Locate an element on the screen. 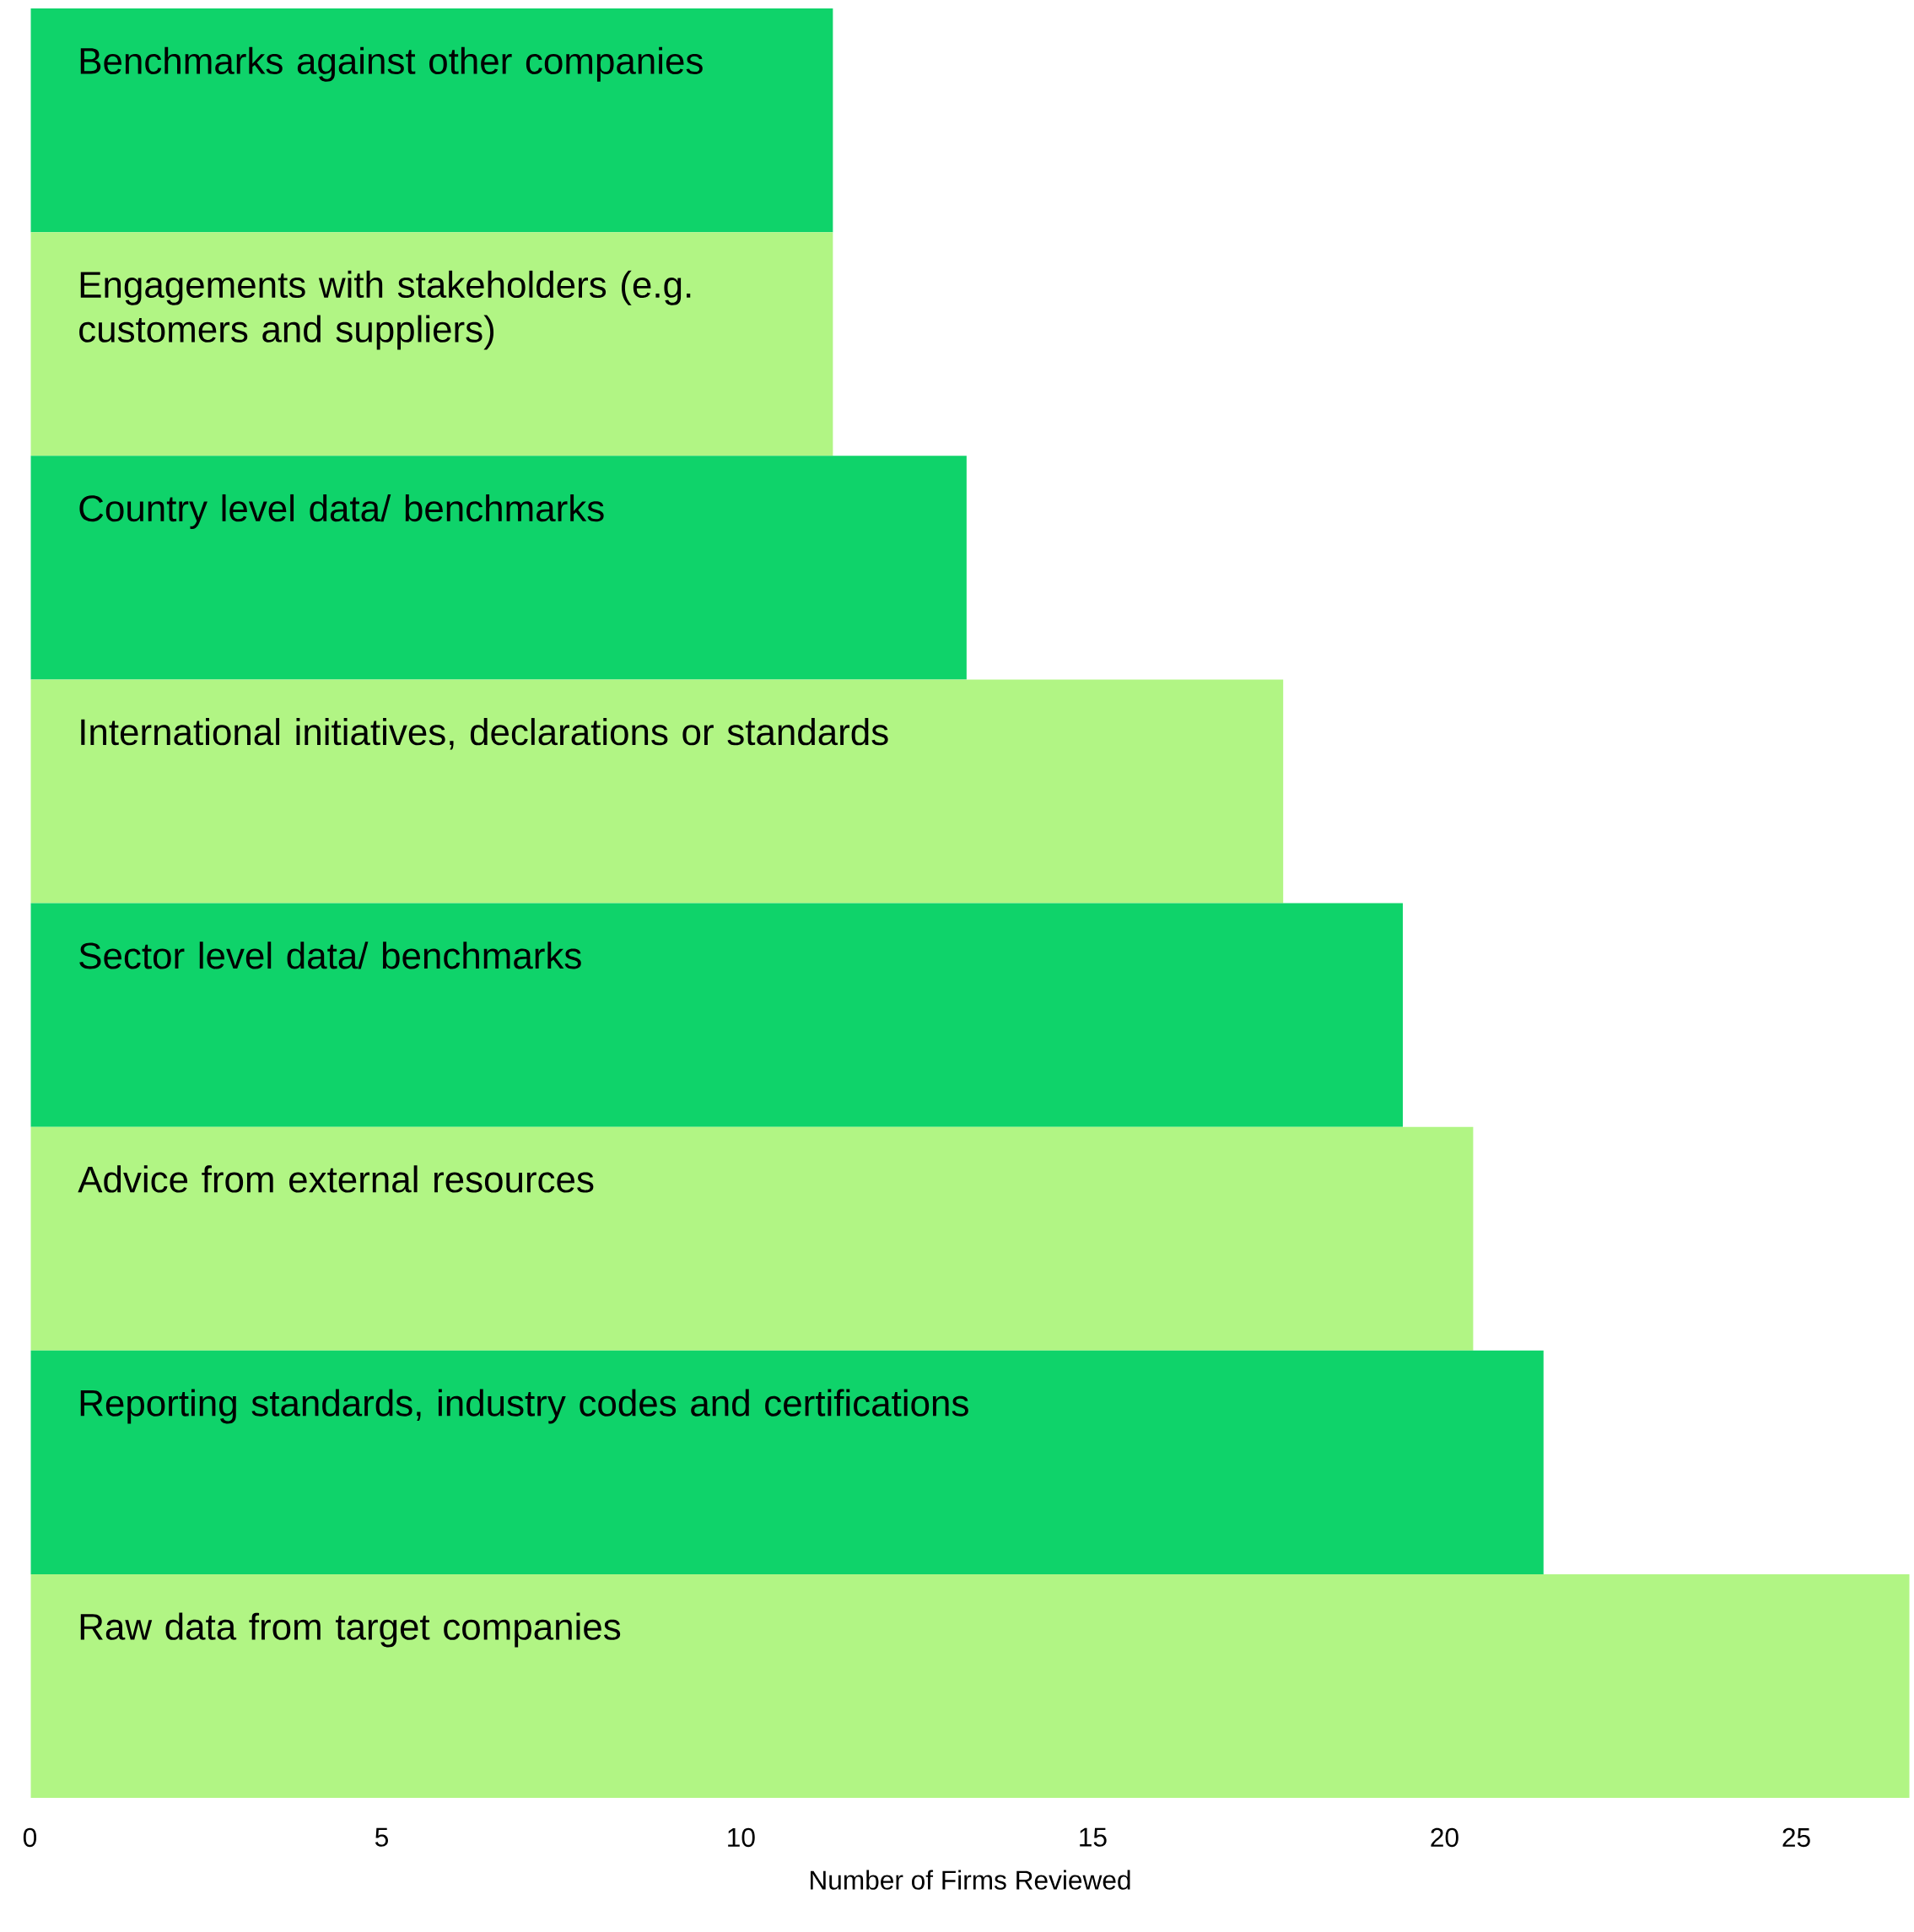  x-axis-title: Number of Firms Reviewed is located at coordinates (970, 1880).